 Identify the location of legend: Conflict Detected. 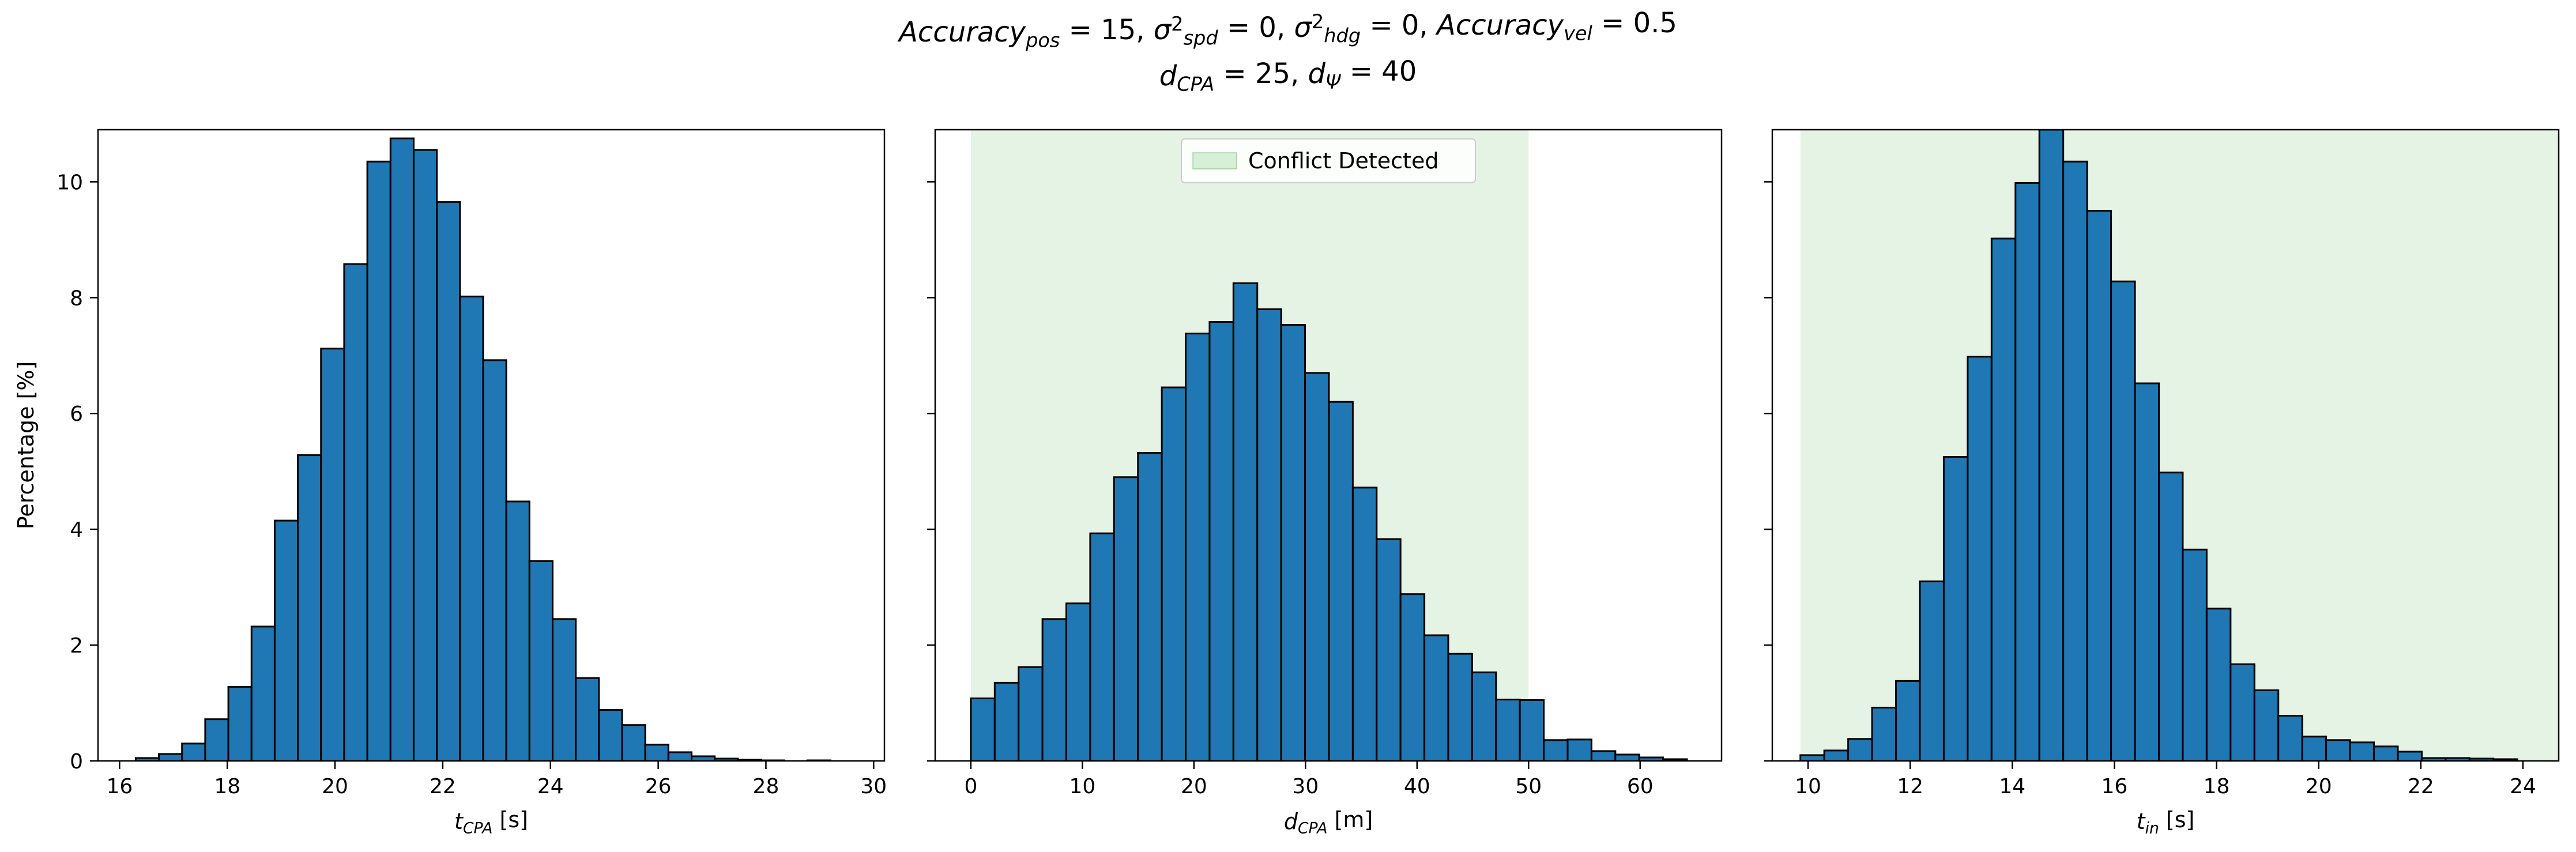
(1328, 160).